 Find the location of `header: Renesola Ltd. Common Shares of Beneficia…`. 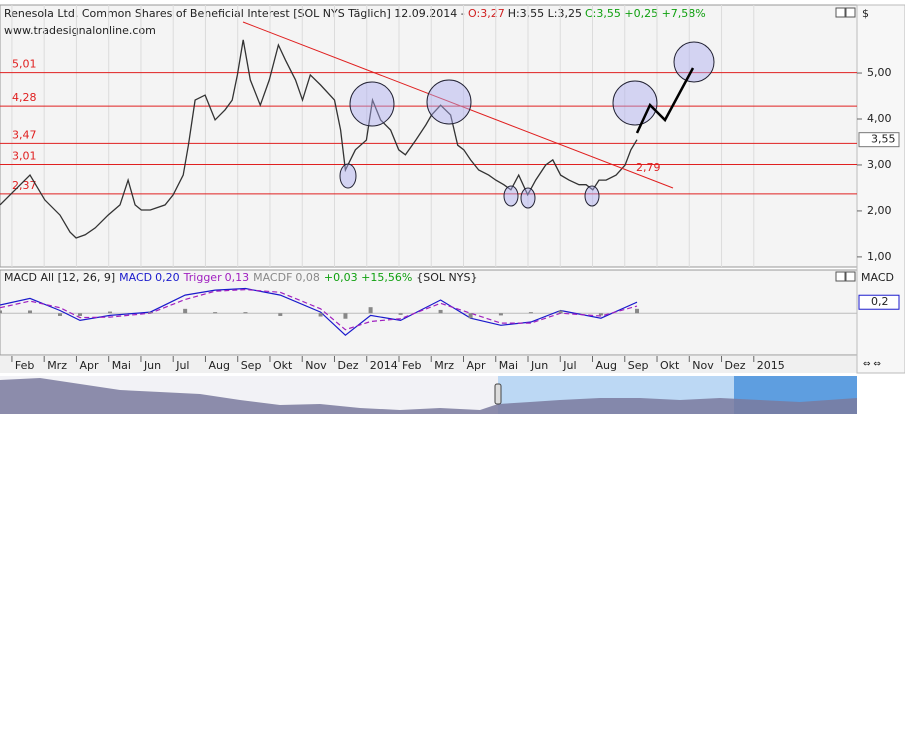

header: Renesola Ltd. Common Shares of Beneficia… is located at coordinates (355, 13).